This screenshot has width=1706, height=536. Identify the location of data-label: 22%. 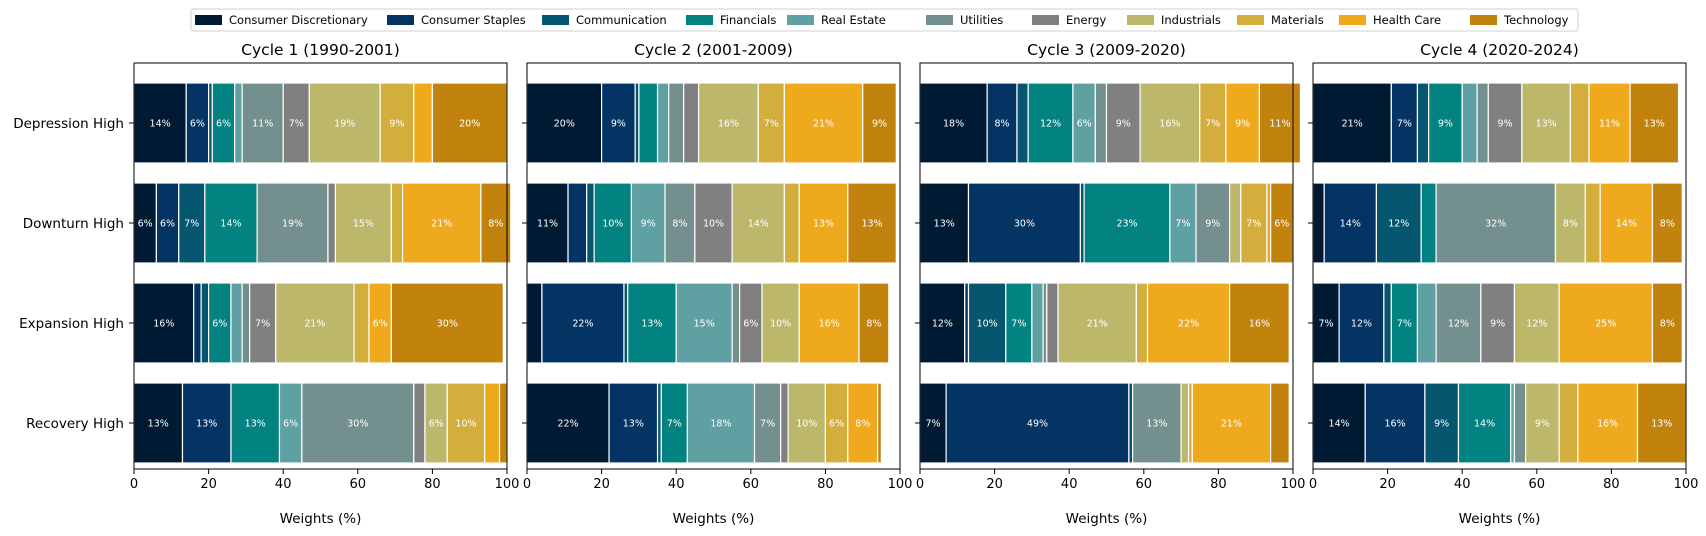
(1188, 324).